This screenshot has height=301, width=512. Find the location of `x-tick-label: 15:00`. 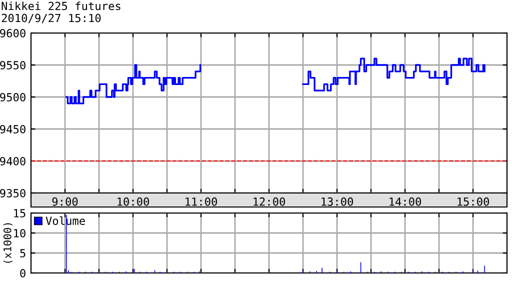

x-tick-label: 15:00 is located at coordinates (474, 201).